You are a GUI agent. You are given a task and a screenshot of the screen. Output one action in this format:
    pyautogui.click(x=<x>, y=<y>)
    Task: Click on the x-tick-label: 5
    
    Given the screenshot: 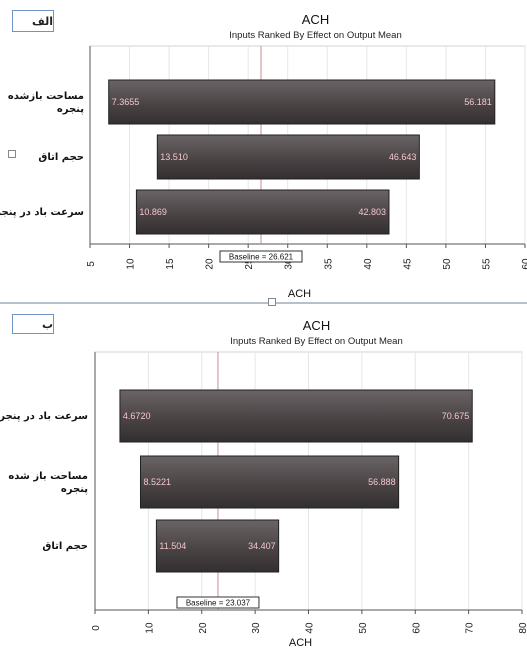 What is the action you would take?
    pyautogui.click(x=91, y=264)
    